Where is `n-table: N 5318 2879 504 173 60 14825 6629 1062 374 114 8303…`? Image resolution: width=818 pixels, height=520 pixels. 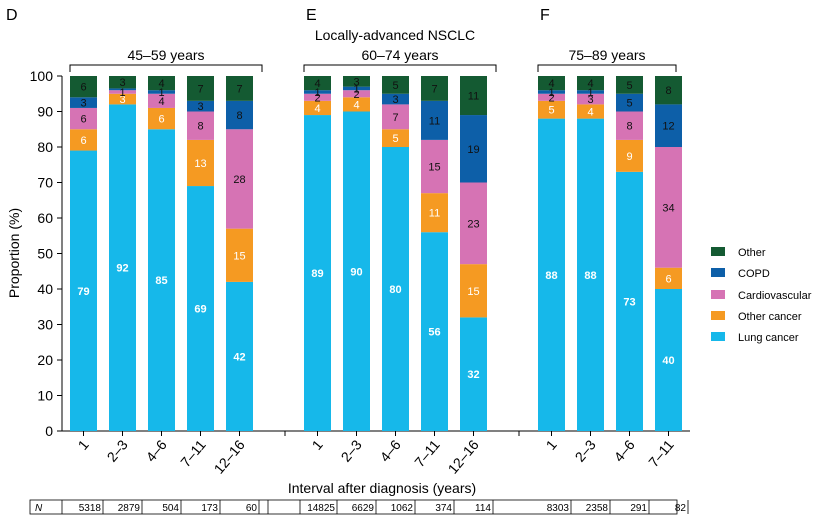
n-table: N 5318 2879 504 173 60 14825 6629 1062 374 114 8303… is located at coordinates (359, 507).